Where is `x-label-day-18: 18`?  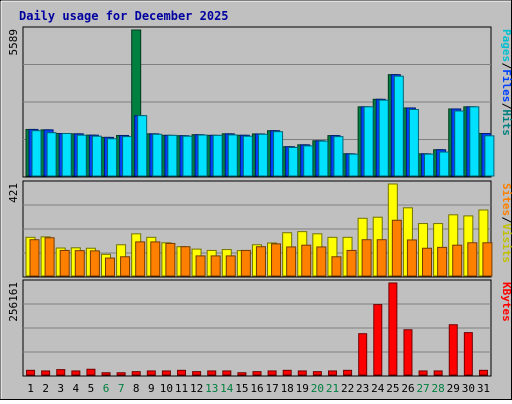 x-label-day-18: 18 is located at coordinates (287, 388).